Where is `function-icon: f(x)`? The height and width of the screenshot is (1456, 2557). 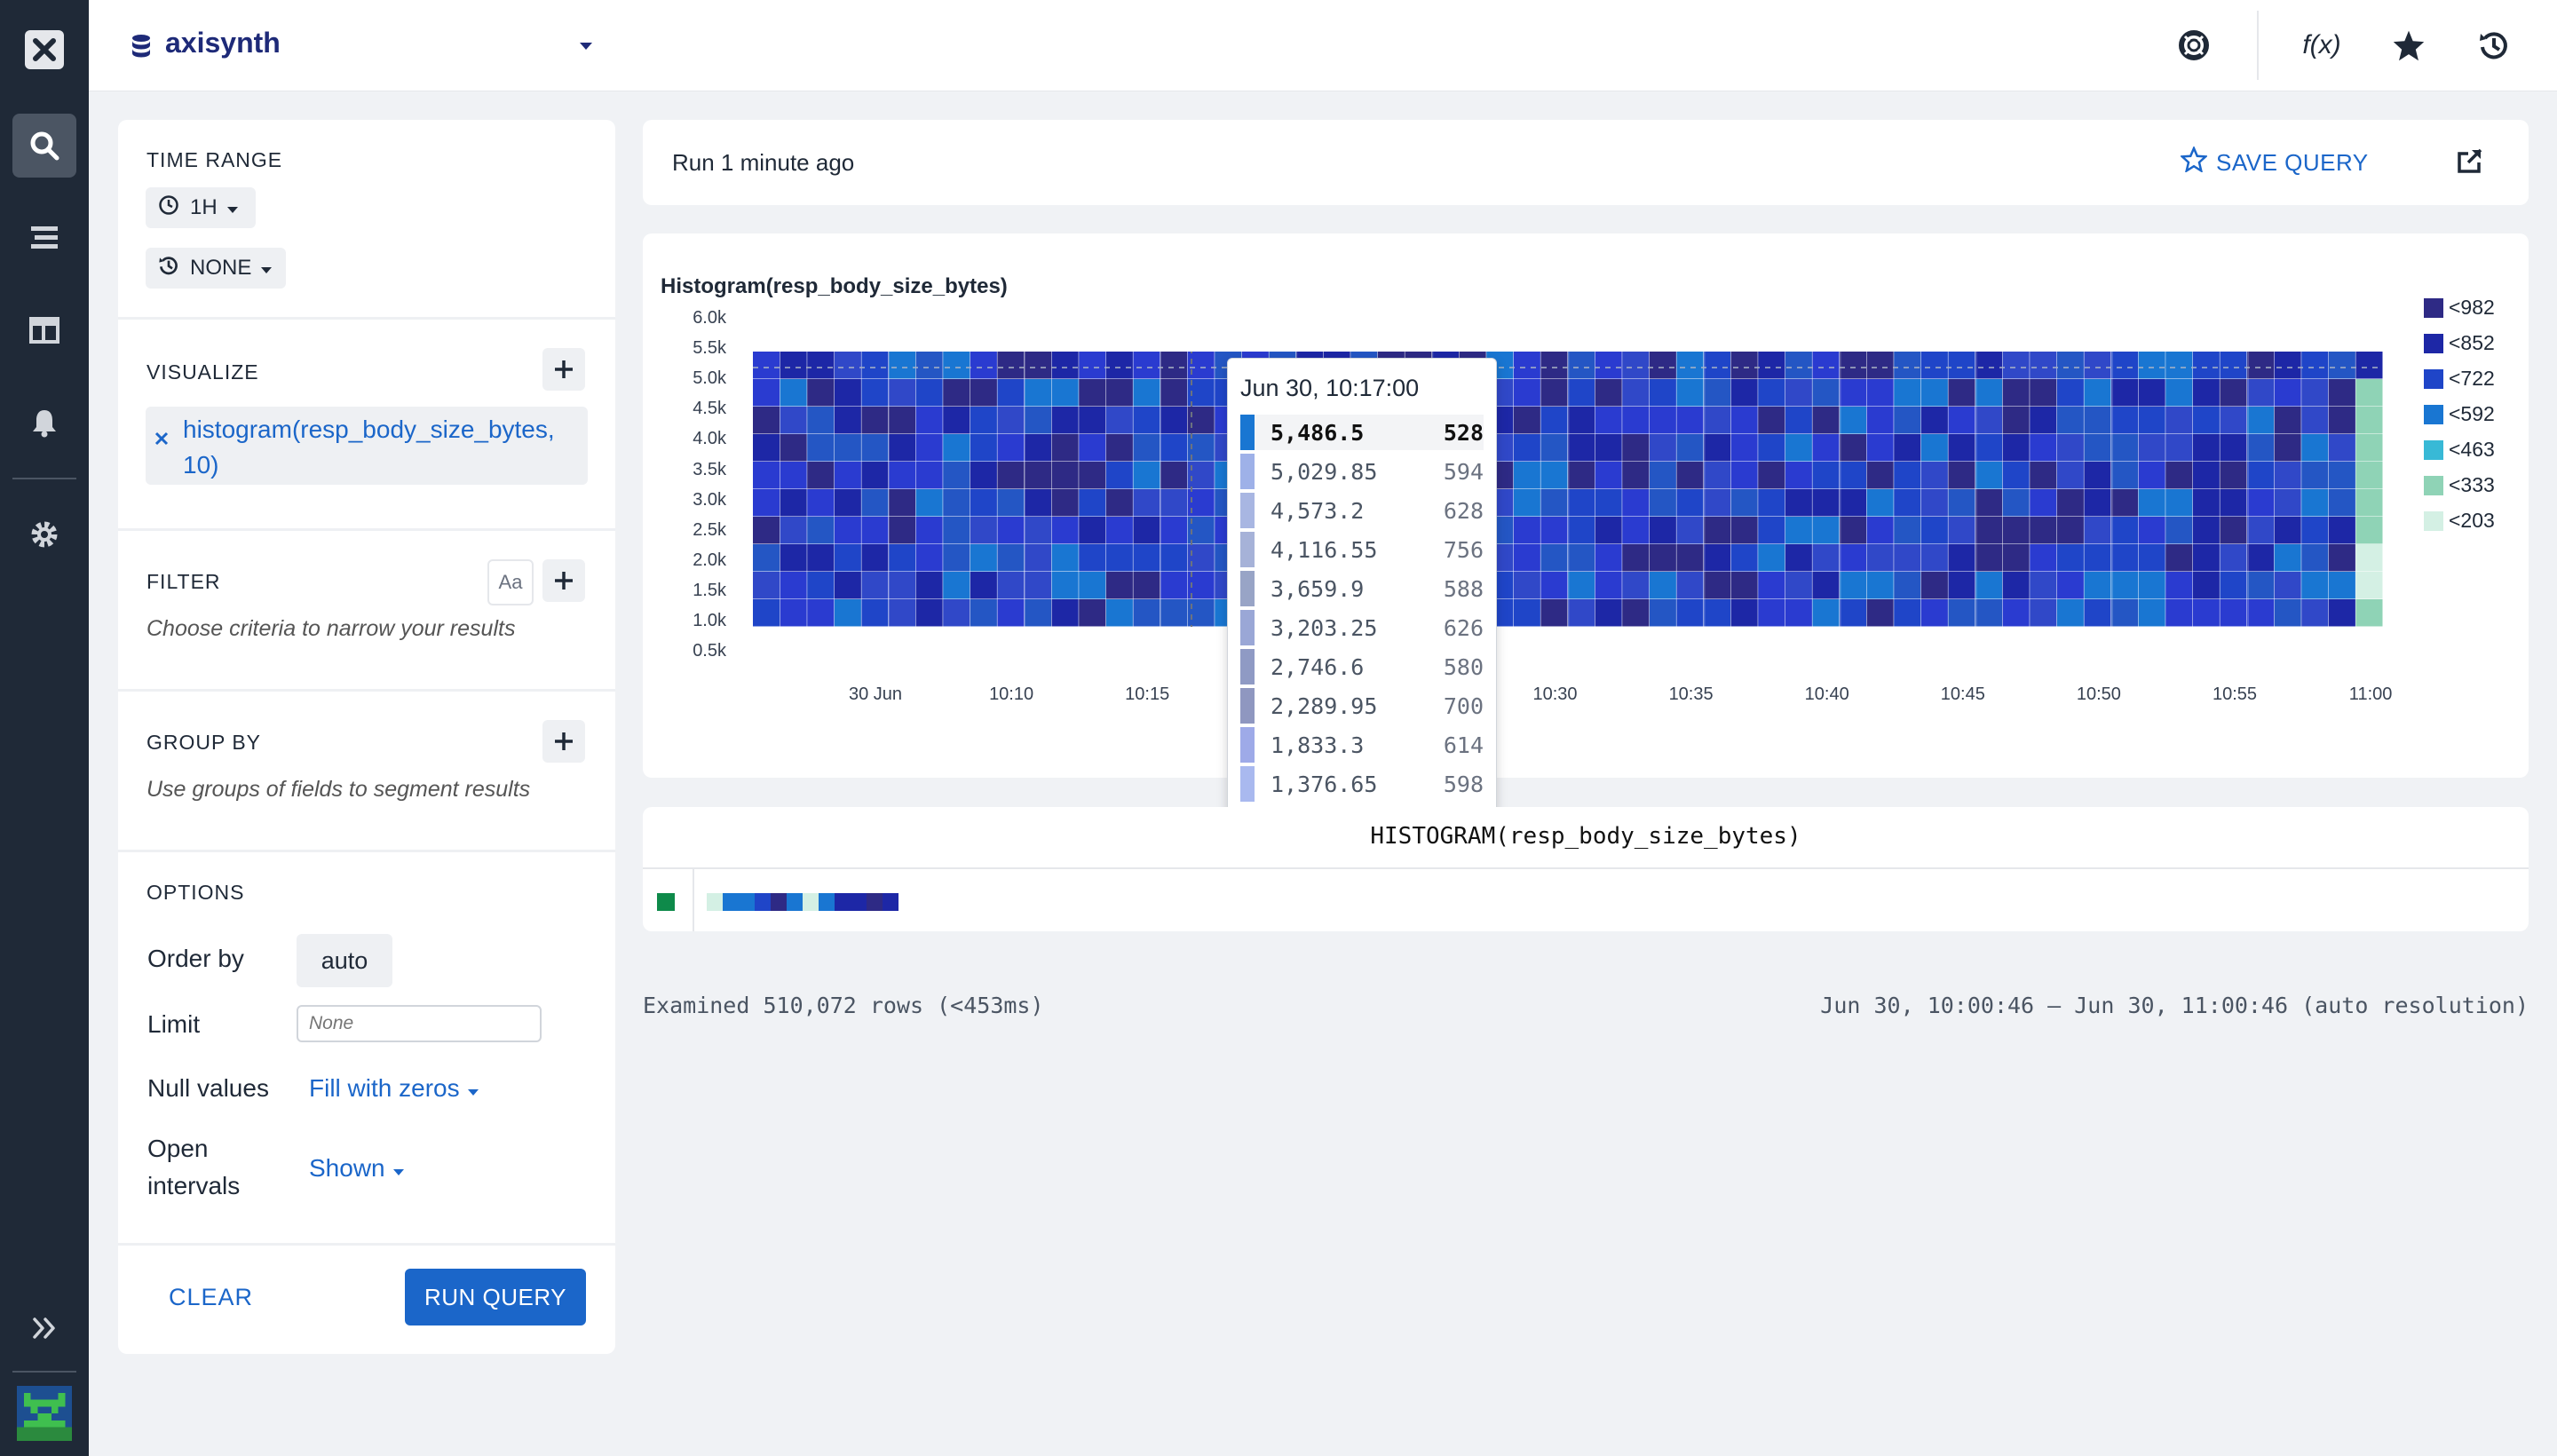
function-icon: f(x) is located at coordinates (2321, 44).